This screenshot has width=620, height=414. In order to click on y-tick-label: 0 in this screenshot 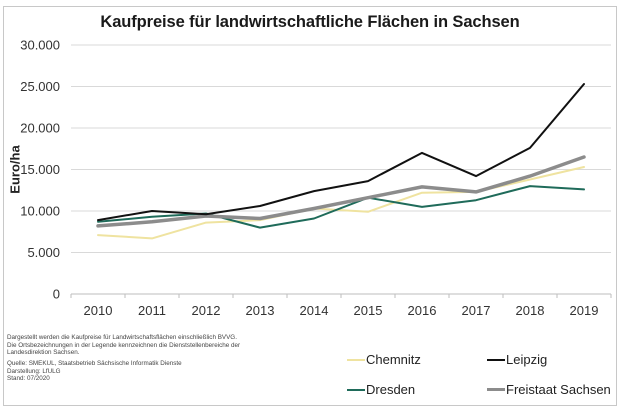, I will do `click(56, 294)`.